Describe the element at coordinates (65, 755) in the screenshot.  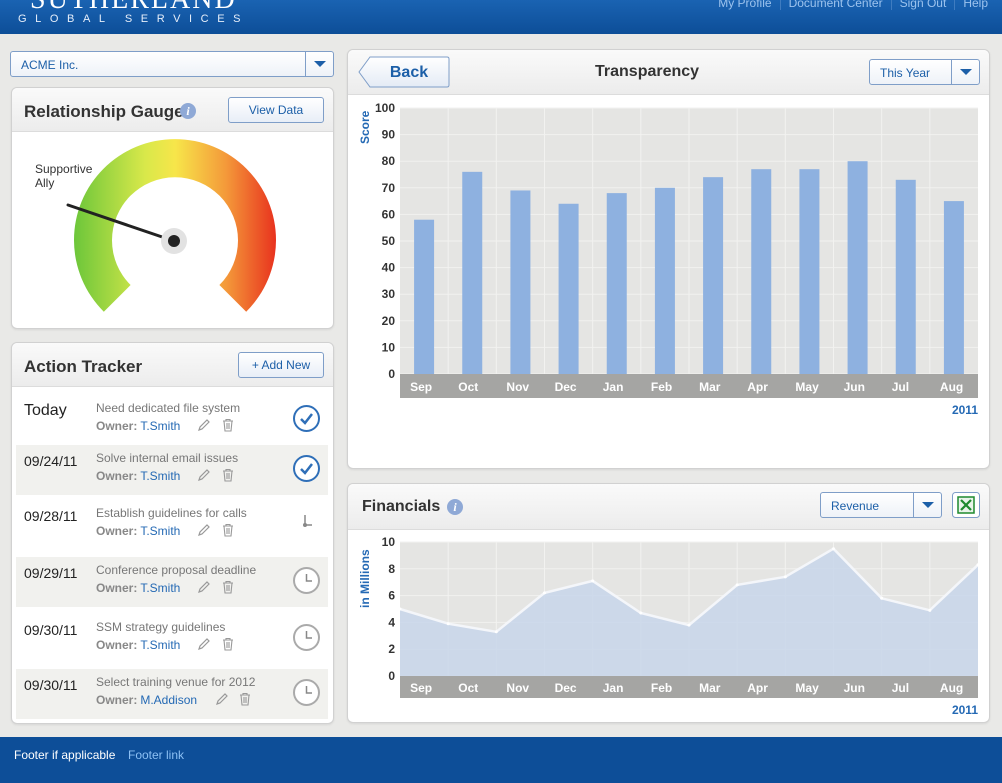
I see `footer-text: Footer if applicable` at that location.